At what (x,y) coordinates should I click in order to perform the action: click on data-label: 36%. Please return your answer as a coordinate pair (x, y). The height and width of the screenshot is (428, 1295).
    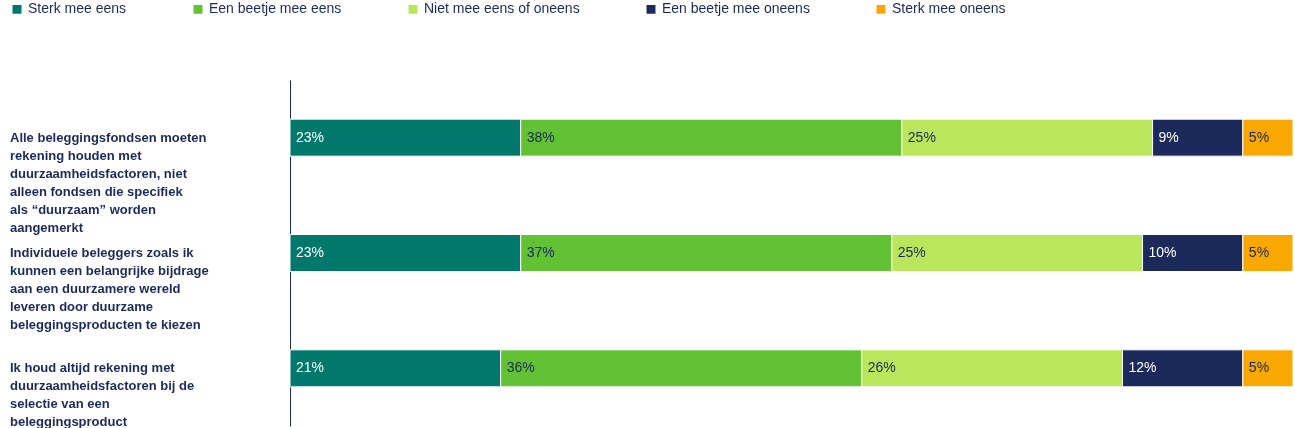
    Looking at the image, I should click on (520, 367).